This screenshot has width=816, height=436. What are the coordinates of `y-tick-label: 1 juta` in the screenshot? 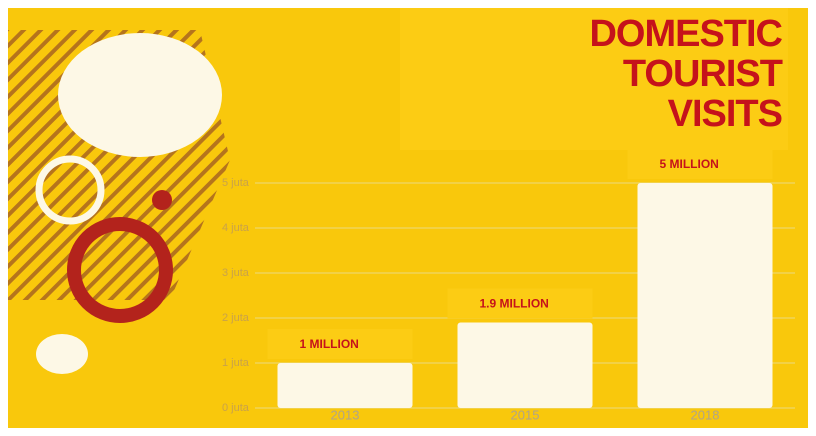 It's located at (236, 363).